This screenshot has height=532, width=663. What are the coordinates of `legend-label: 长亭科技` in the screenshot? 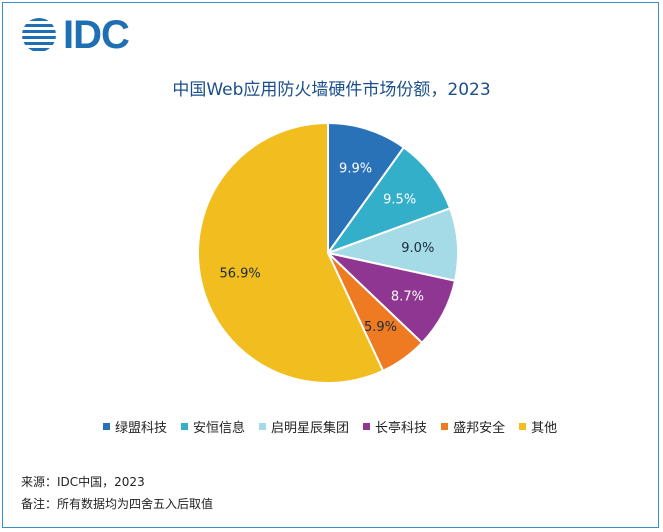 It's located at (401, 428).